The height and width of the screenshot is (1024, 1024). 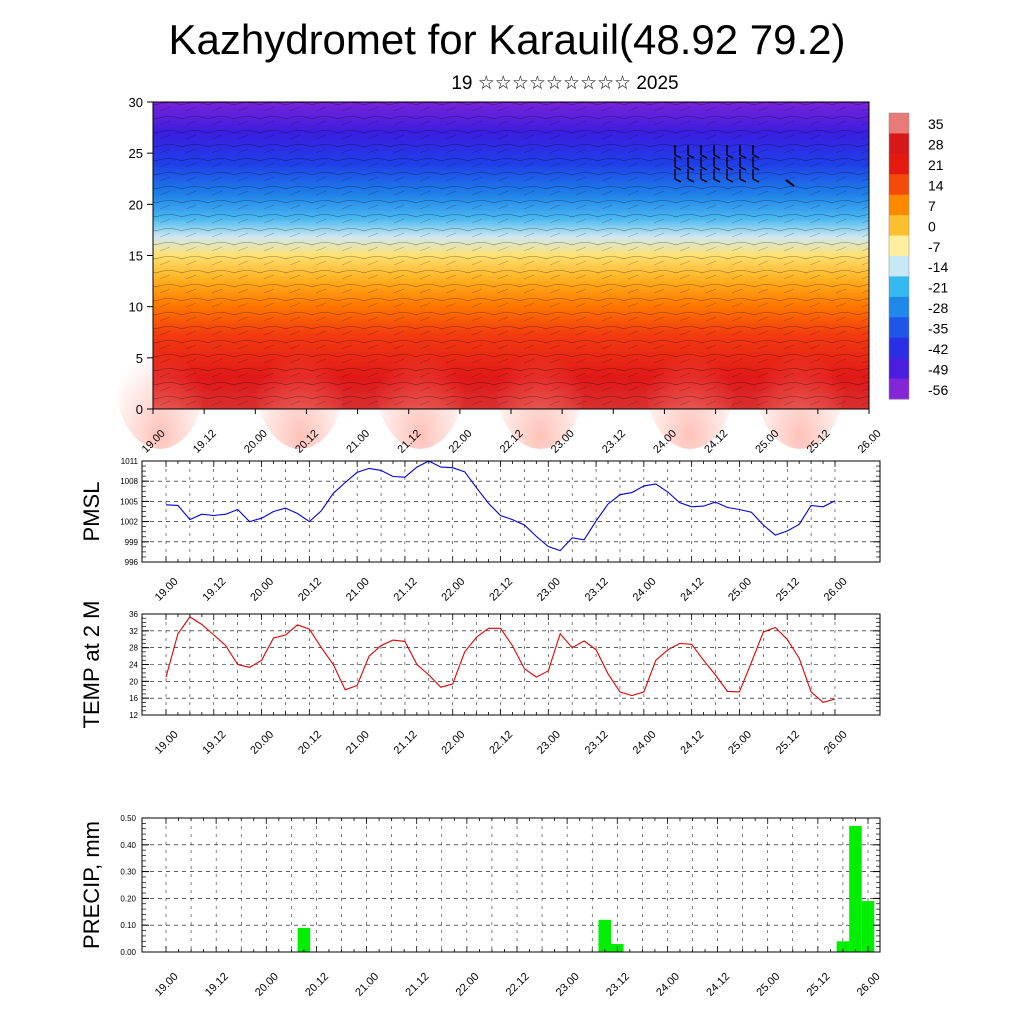 What do you see at coordinates (139, 409) in the screenshot?
I see `section-y-tick-label: 0` at bounding box center [139, 409].